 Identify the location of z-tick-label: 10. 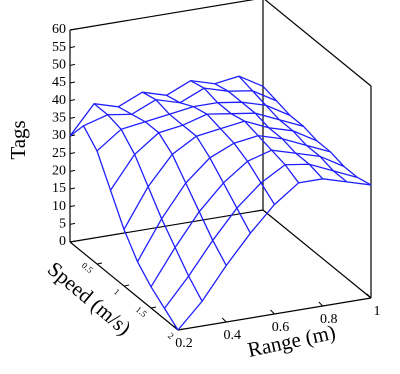
(59, 206).